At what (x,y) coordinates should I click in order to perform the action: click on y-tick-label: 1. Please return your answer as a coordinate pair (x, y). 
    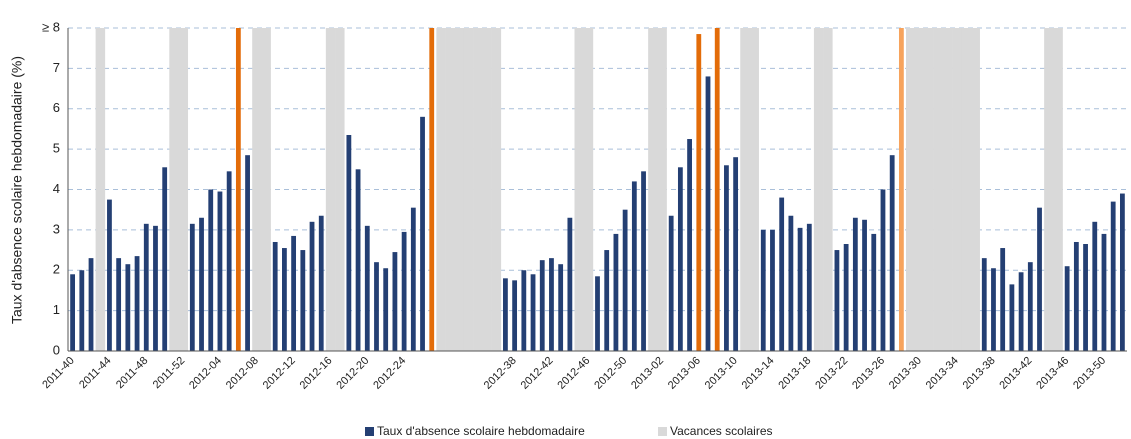
    Looking at the image, I should click on (56, 309).